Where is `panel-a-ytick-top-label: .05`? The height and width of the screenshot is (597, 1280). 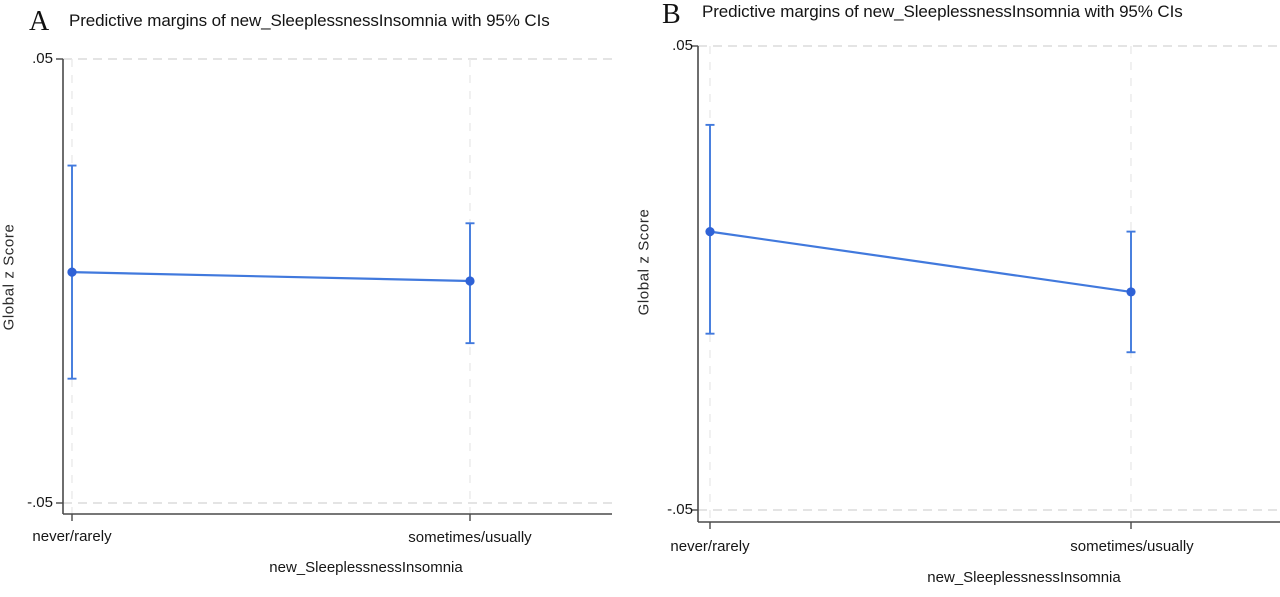
panel-a-ytick-top-label: .05 is located at coordinates (42, 58).